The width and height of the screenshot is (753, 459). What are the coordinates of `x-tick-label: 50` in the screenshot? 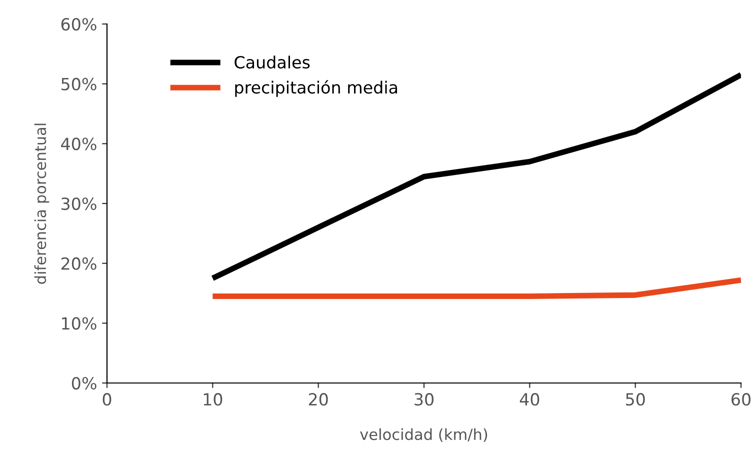 It's located at (635, 399).